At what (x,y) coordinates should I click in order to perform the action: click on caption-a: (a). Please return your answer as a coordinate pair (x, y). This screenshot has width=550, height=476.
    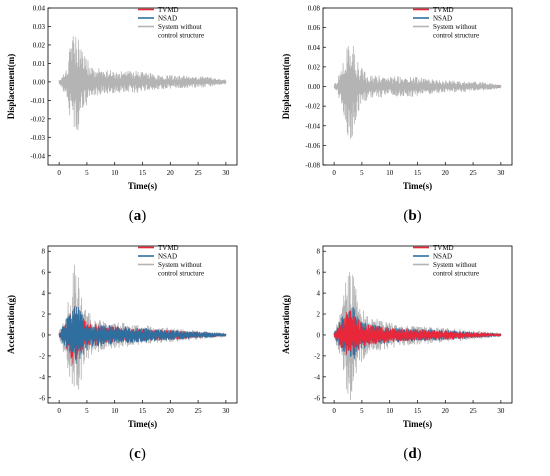
    Looking at the image, I should click on (137, 216).